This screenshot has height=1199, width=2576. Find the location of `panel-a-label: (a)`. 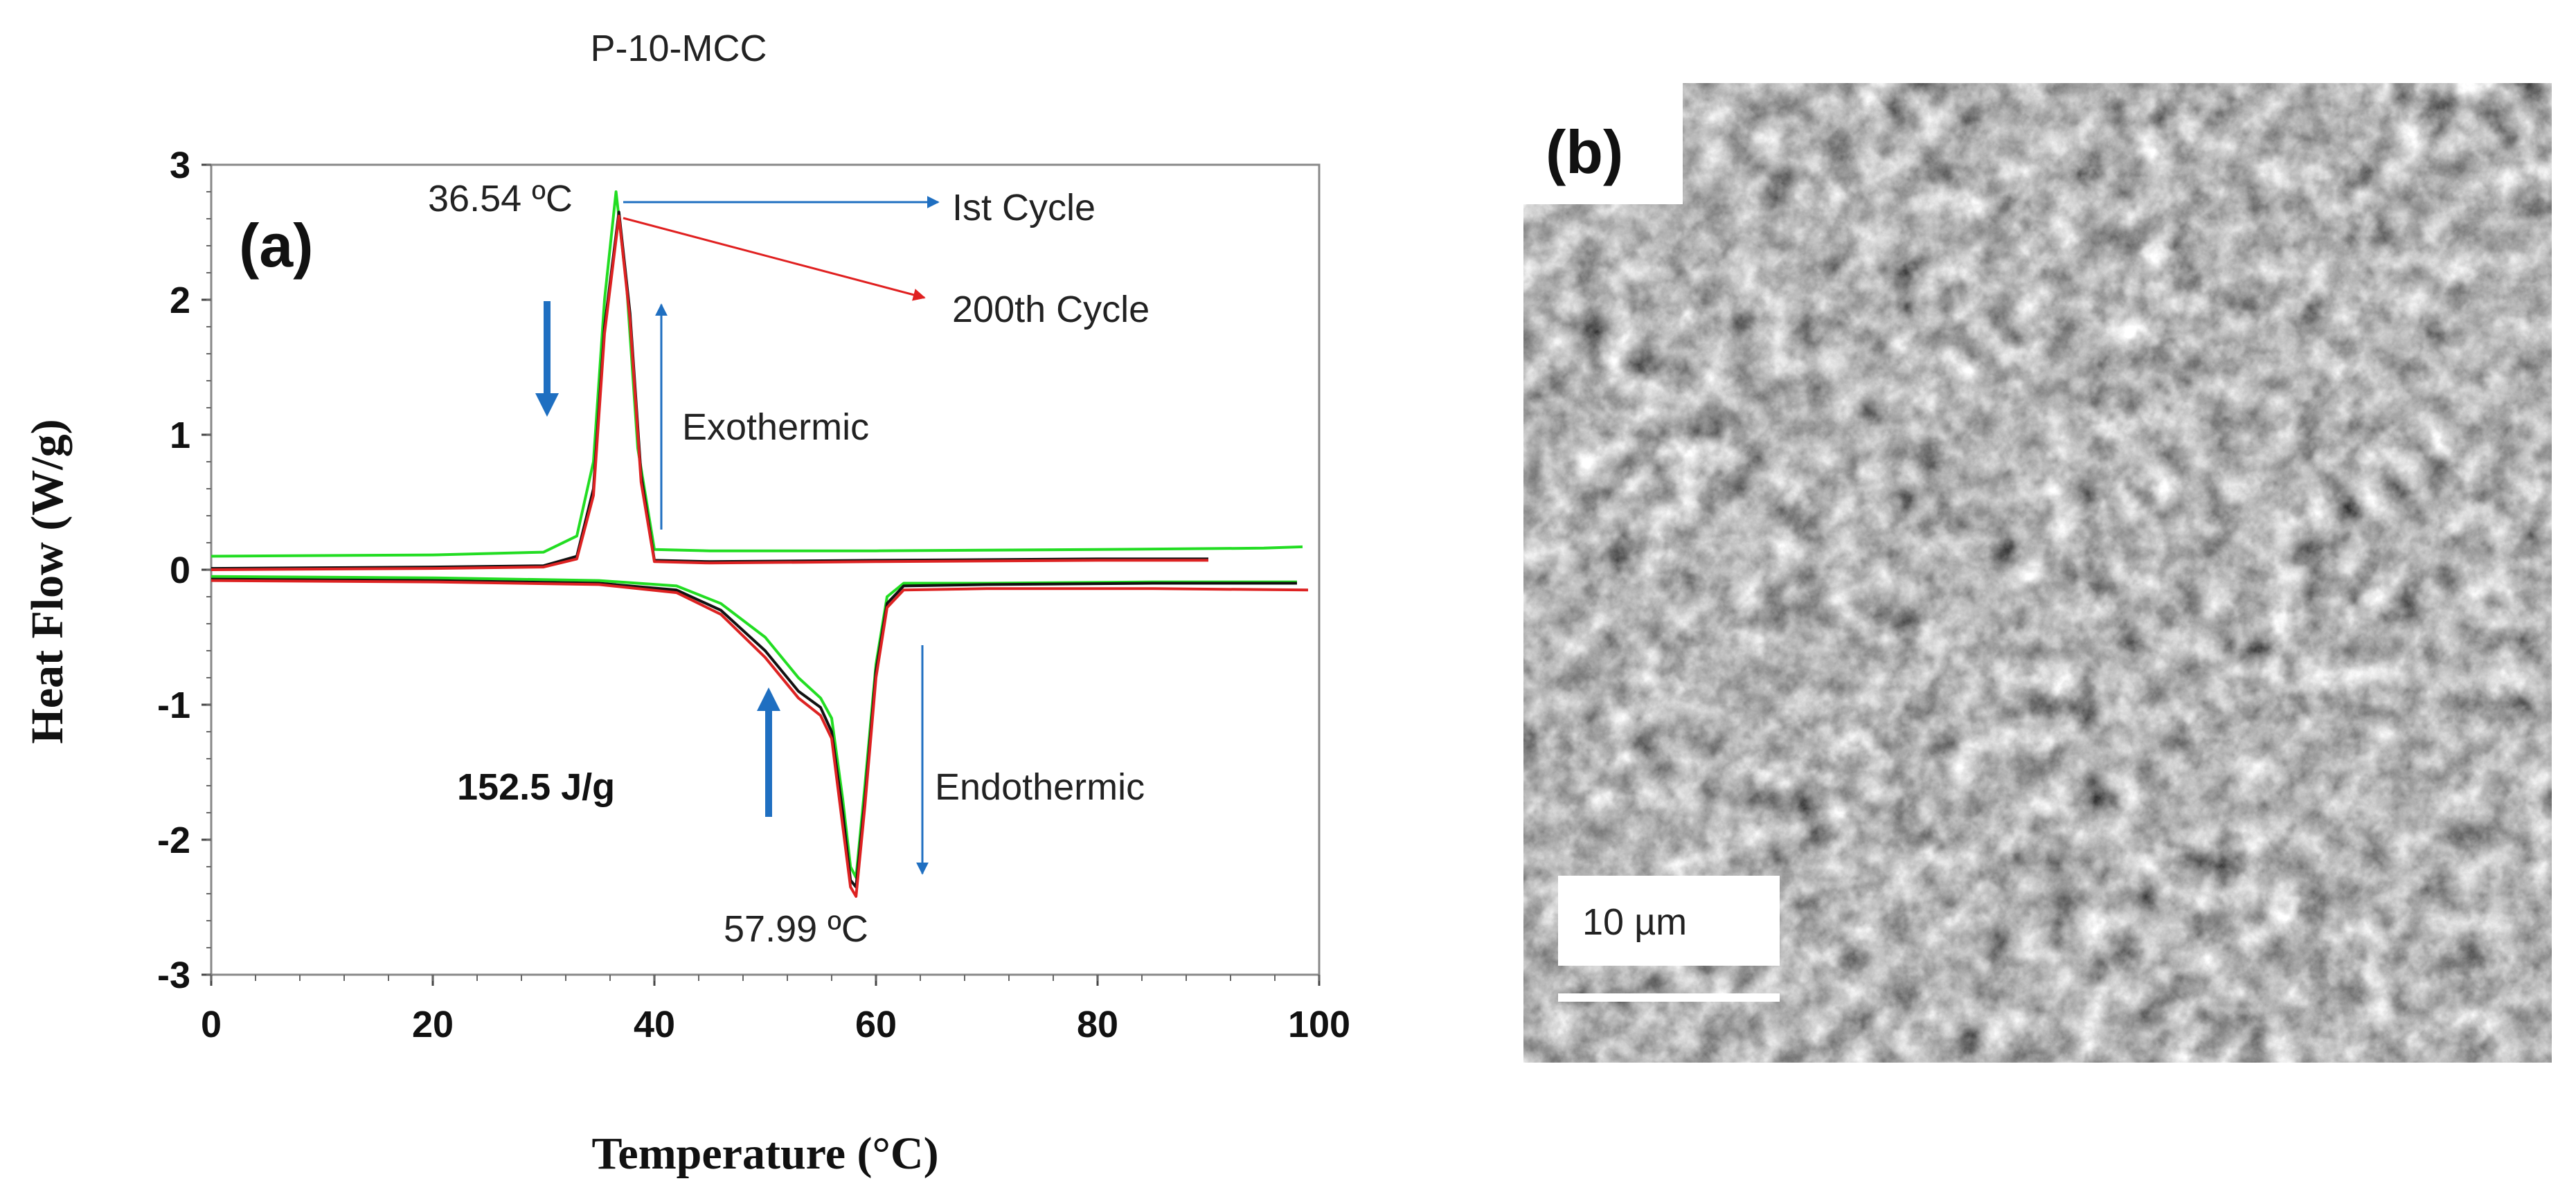

panel-a-label: (a) is located at coordinates (276, 245).